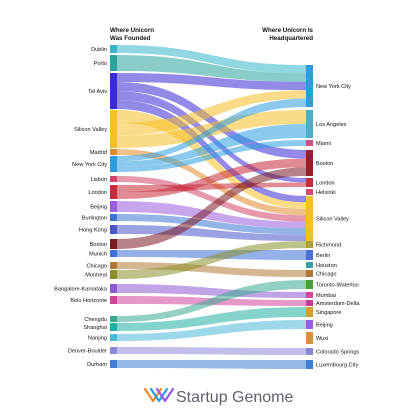 This screenshot has width=420, height=420. What do you see at coordinates (113, 244) in the screenshot?
I see `left-node-boston` at bounding box center [113, 244].